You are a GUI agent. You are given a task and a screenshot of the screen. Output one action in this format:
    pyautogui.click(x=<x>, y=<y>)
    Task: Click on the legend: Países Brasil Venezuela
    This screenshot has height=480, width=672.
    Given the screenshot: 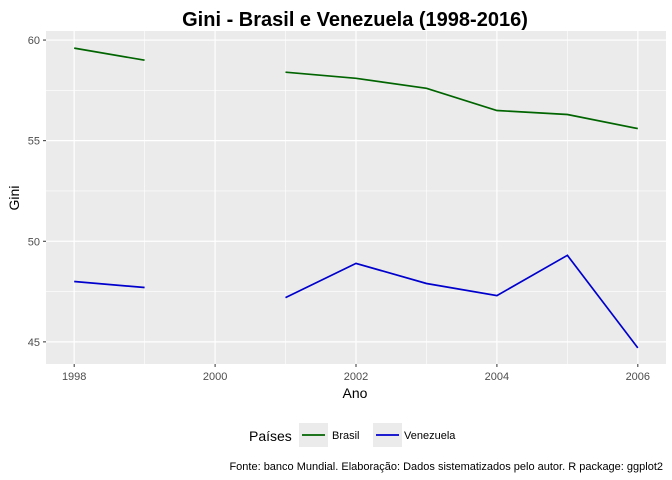 What is the action you would take?
    pyautogui.click(x=352, y=435)
    